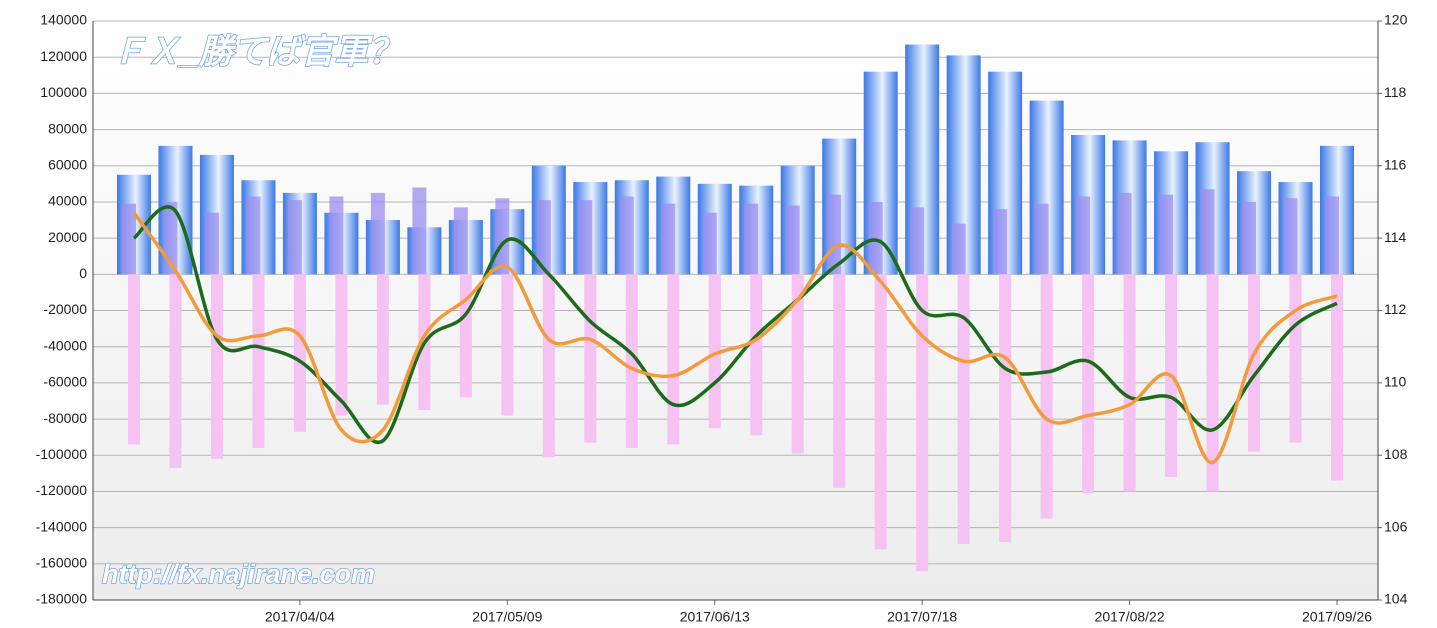 The height and width of the screenshot is (628, 1437). I want to click on y-tick-label: 40000, so click(67, 201).